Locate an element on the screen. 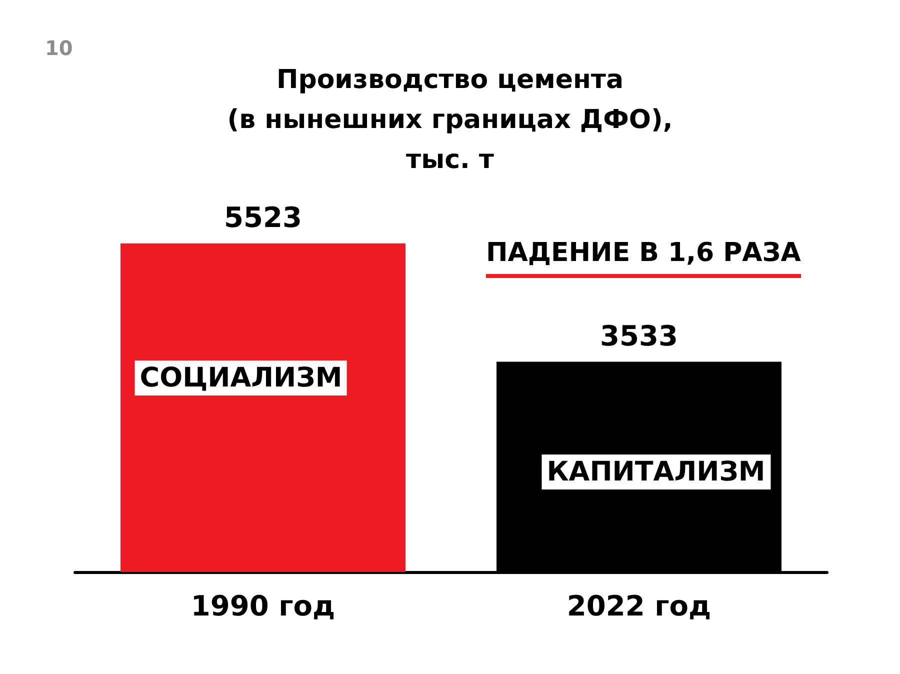  annotation: ПАДЕНИЕ В 1,6 РАЗА is located at coordinates (643, 258).